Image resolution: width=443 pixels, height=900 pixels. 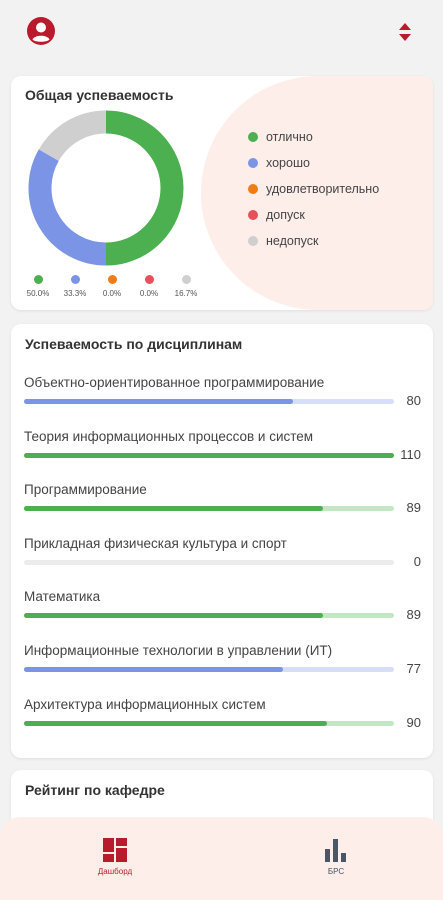 What do you see at coordinates (292, 241) in the screenshot?
I see `legend-label: недопуск` at bounding box center [292, 241].